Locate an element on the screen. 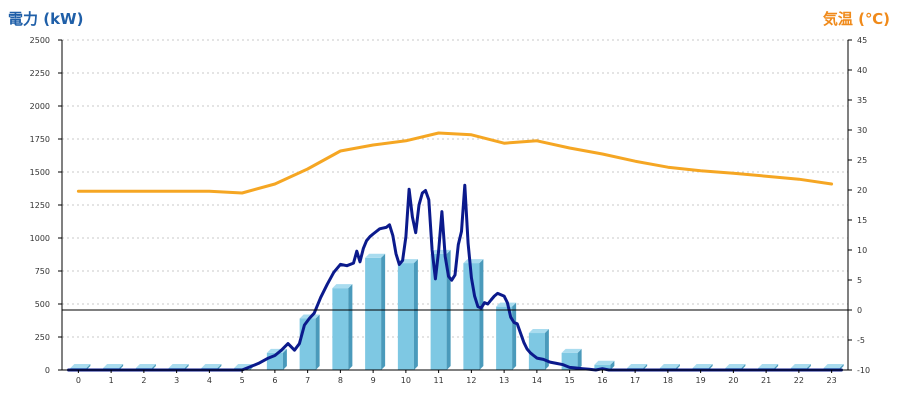  x-tick-label: 5 is located at coordinates (242, 380).